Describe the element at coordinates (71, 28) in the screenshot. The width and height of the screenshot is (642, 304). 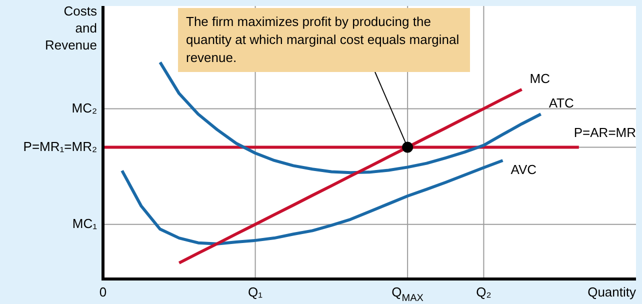
I see `y-axis-title: Costs and Revenue` at that location.